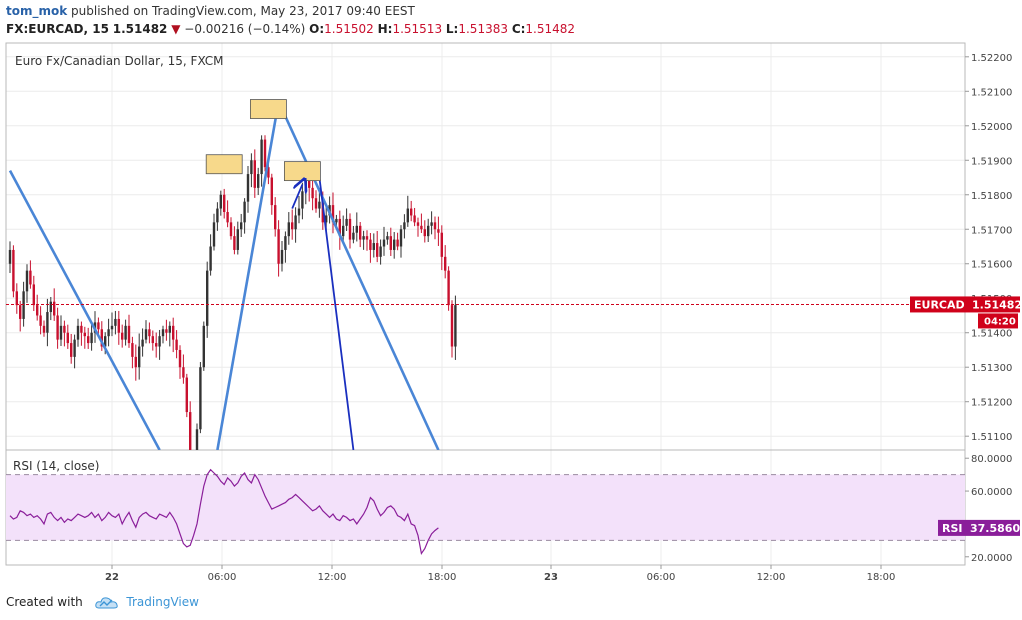 This screenshot has height=620, width=1022. I want to click on price-tick-label: 1.51800, so click(991, 196).